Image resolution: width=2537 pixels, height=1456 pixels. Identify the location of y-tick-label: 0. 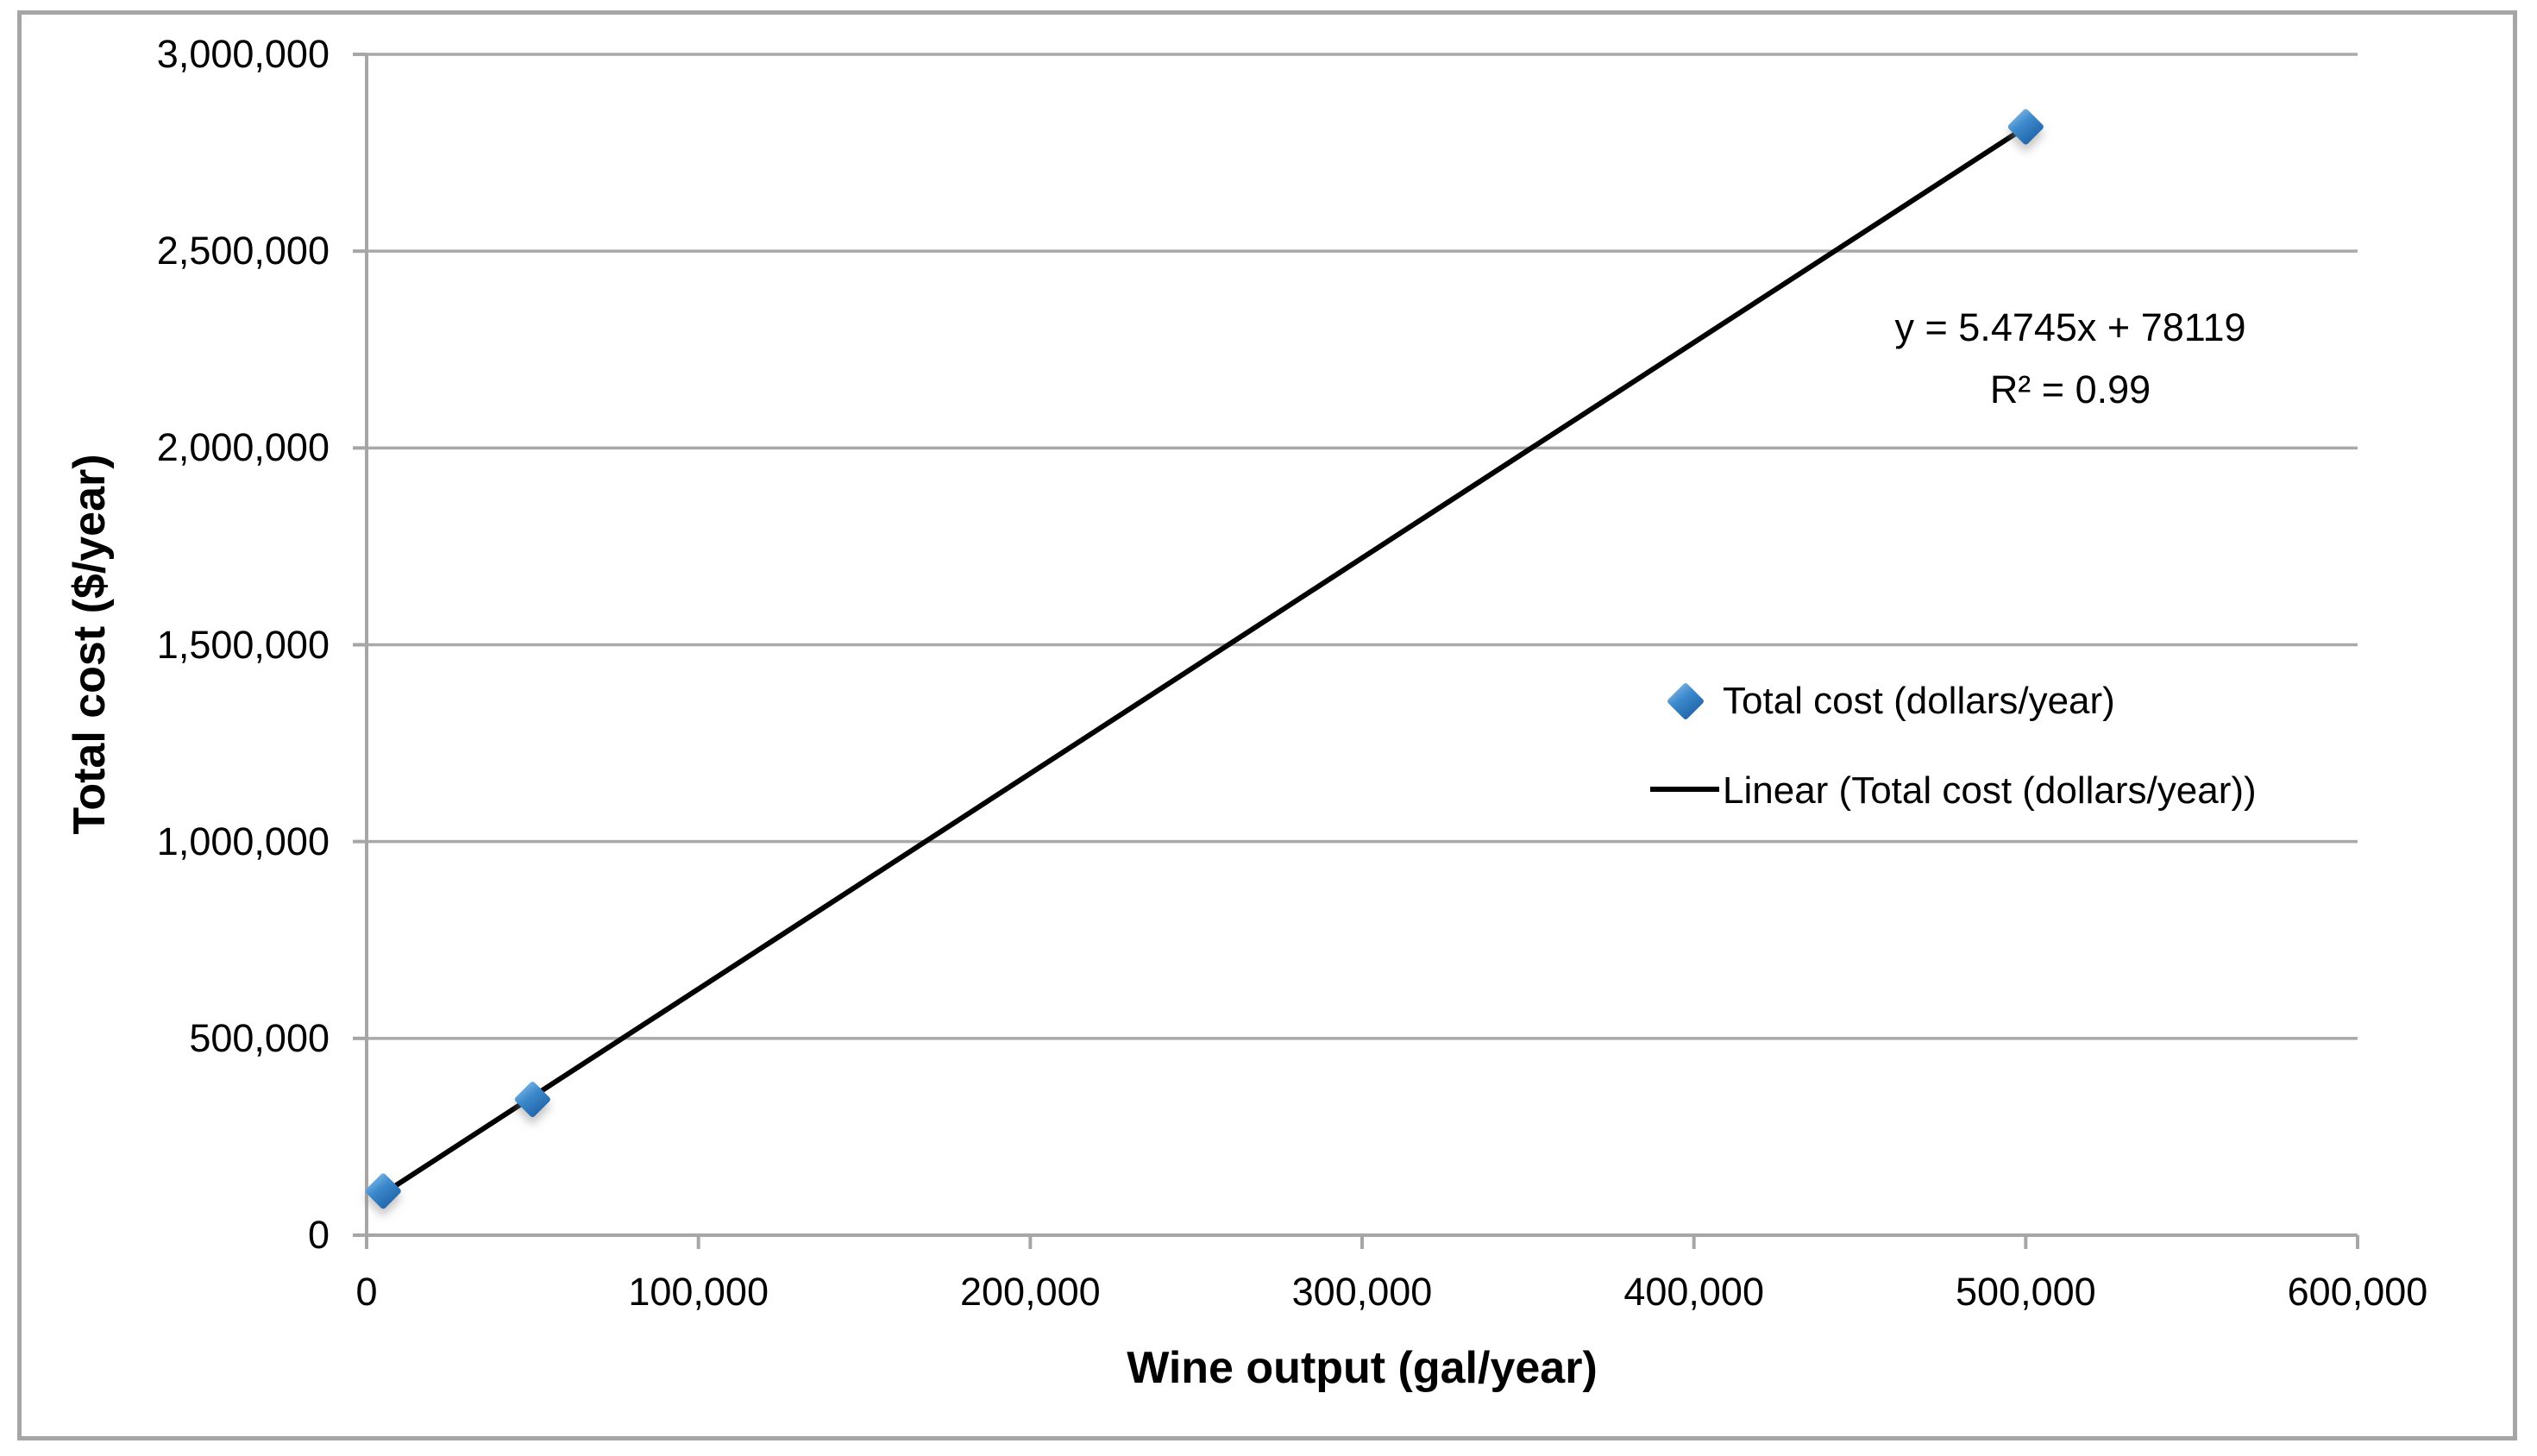
(318, 1235).